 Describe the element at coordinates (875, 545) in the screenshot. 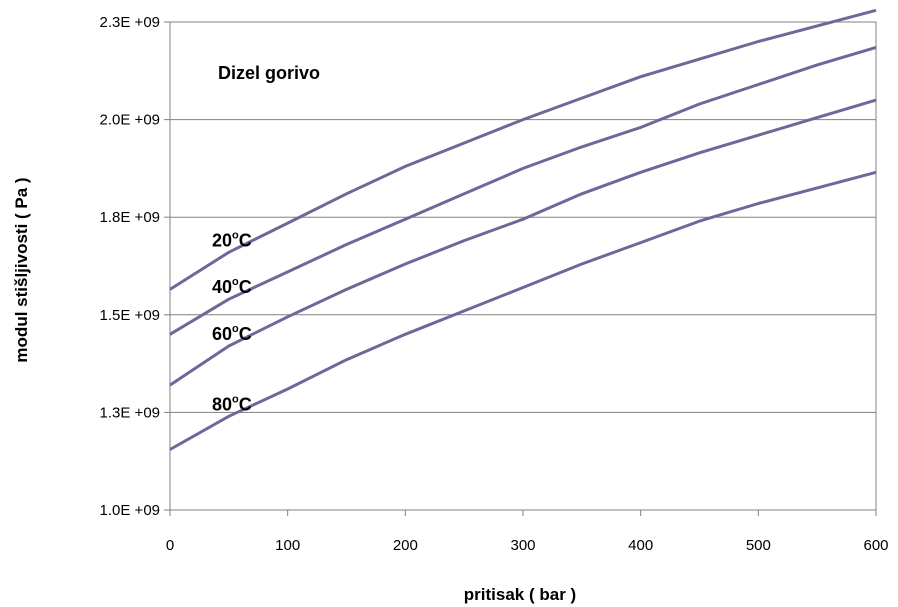

I see `x-tick-label: 600` at that location.